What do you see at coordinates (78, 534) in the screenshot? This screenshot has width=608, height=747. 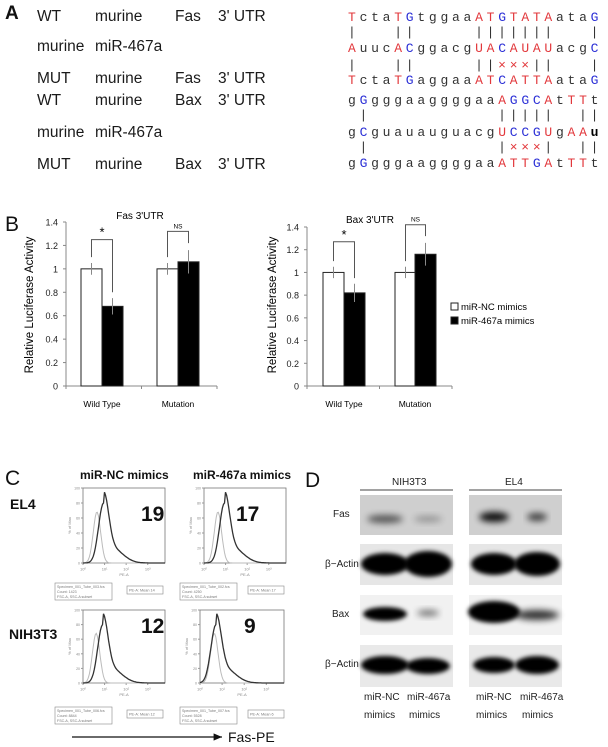 I see `y-tick-label: 40` at bounding box center [78, 534].